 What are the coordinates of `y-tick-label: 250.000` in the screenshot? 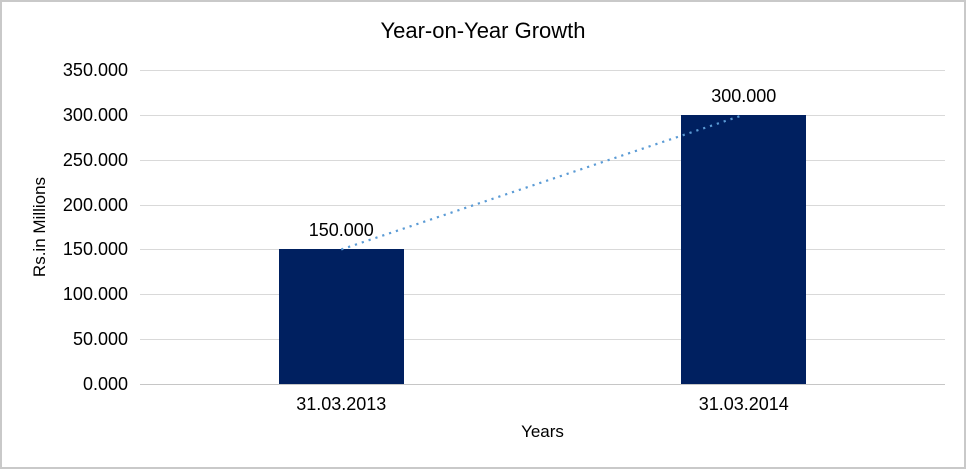 It's located at (95, 160).